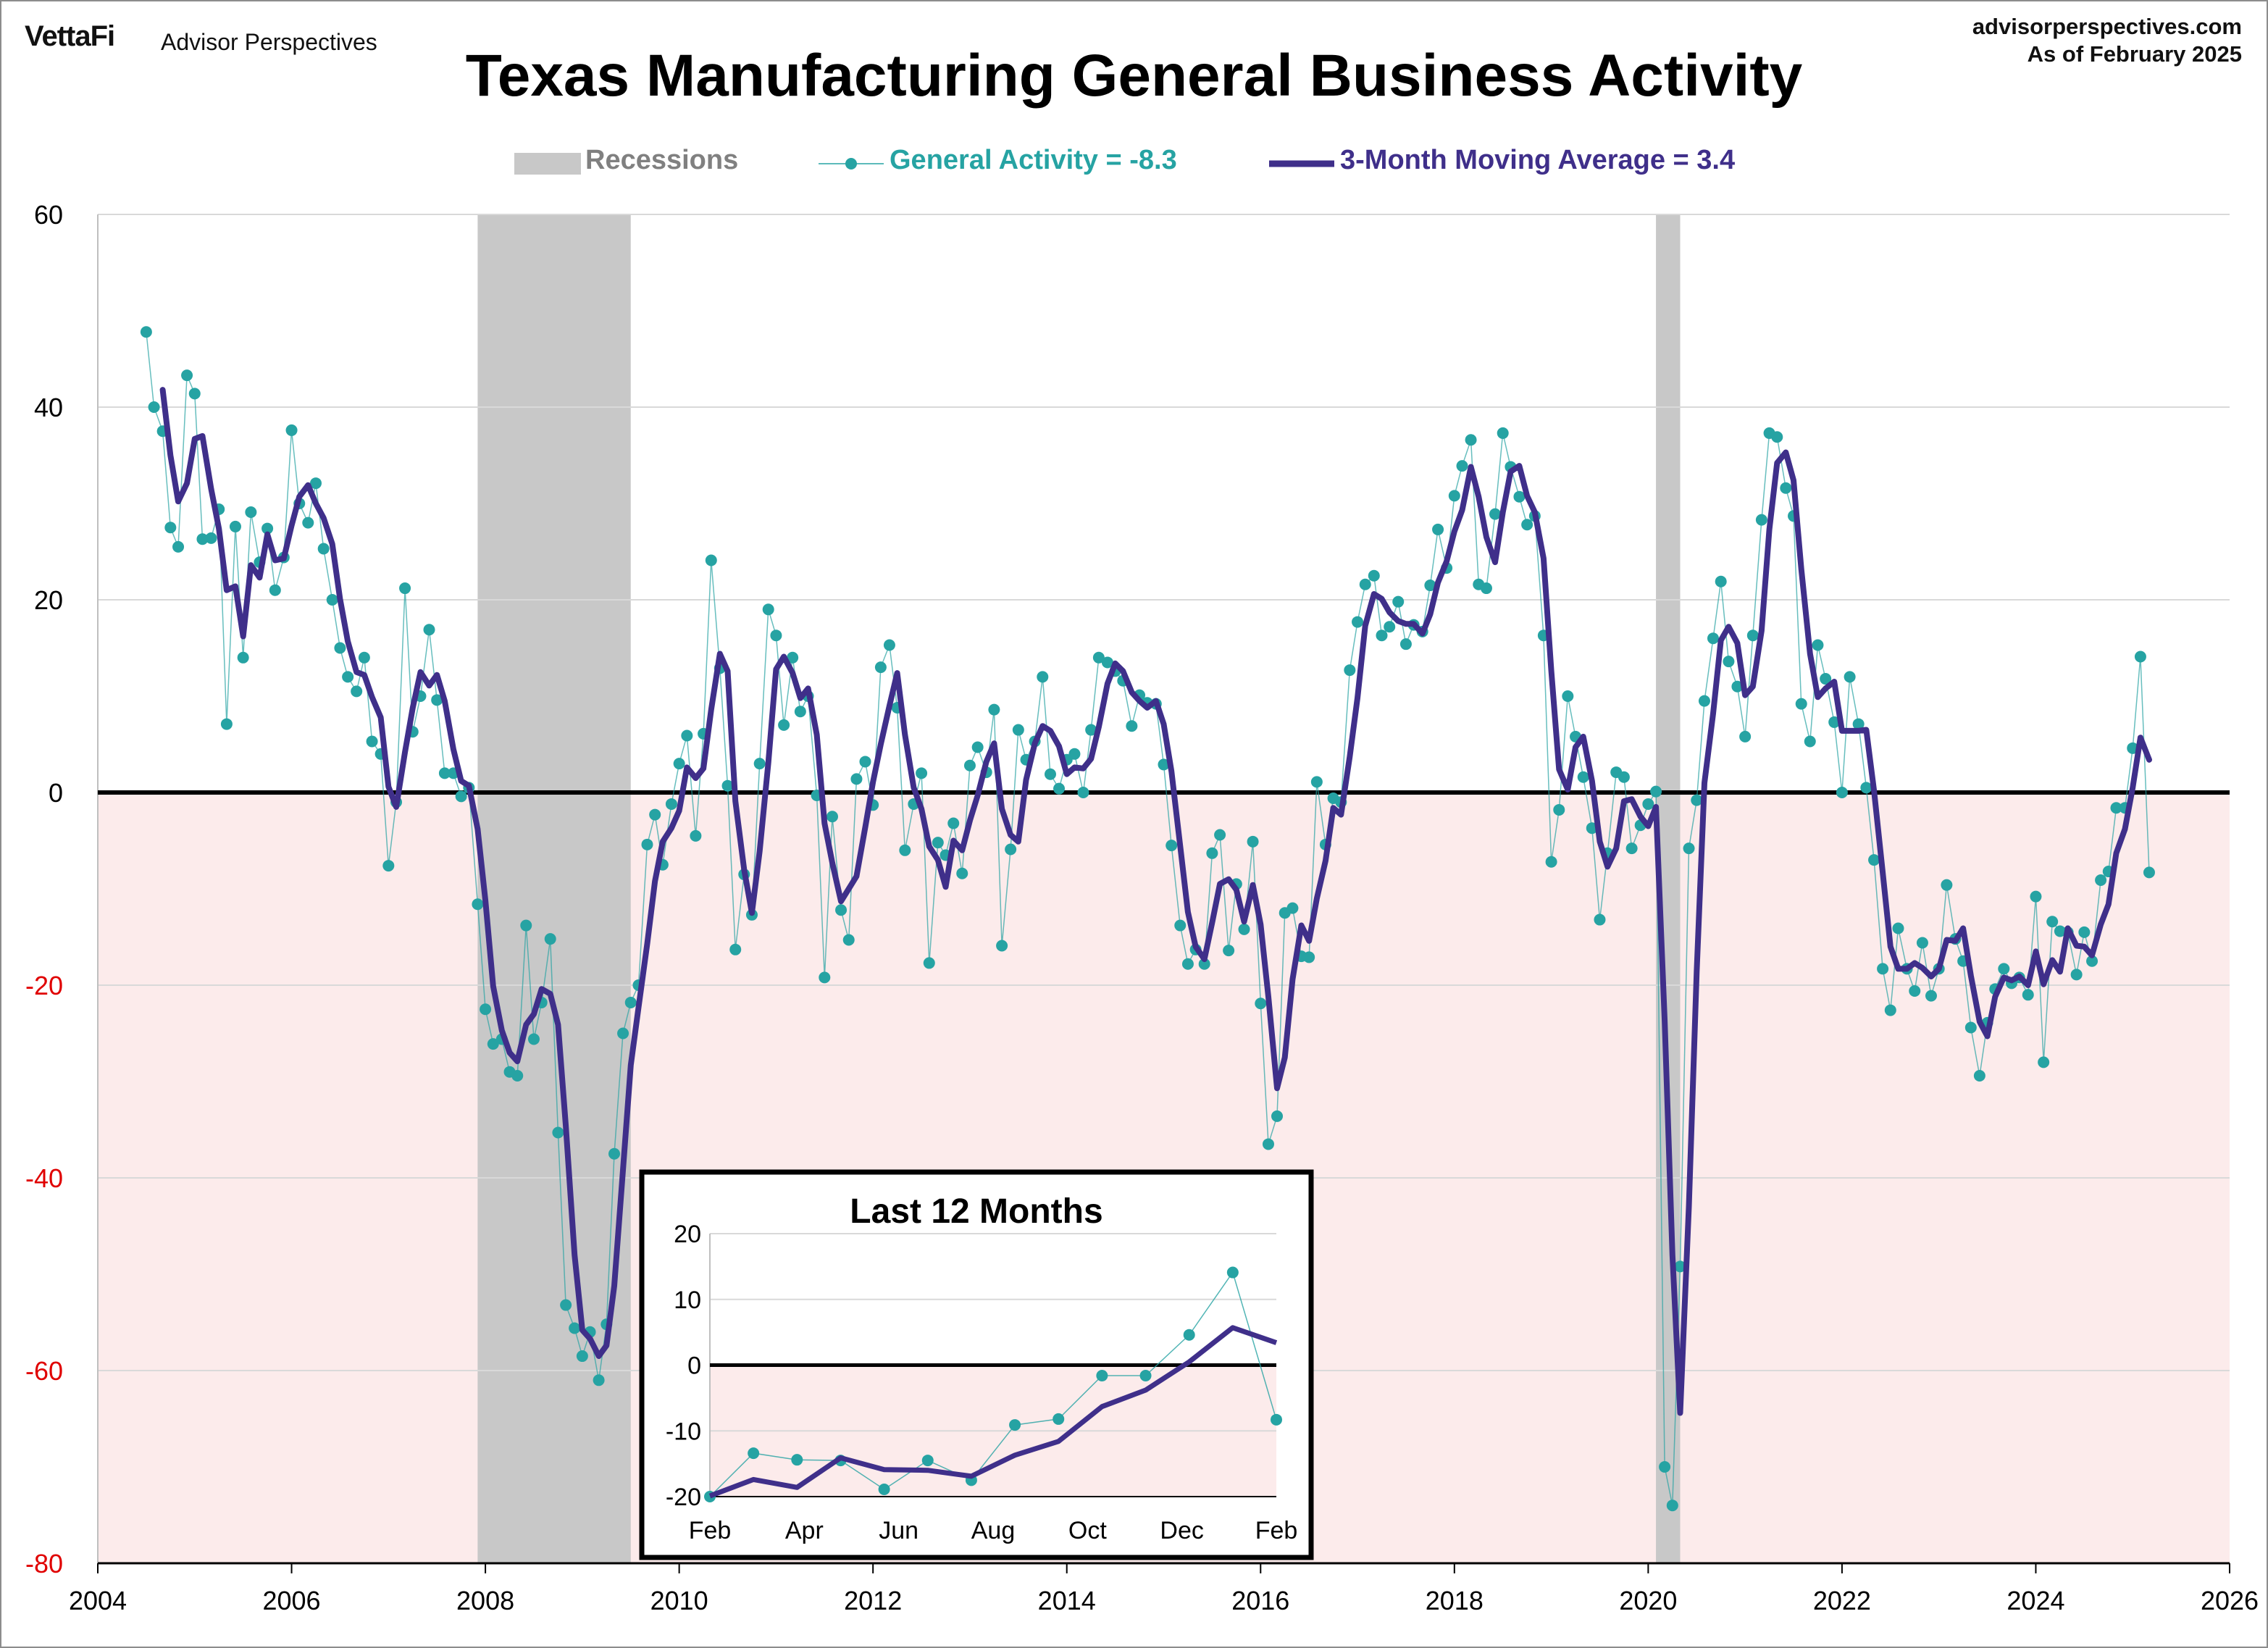 Image resolution: width=2268 pixels, height=1648 pixels. What do you see at coordinates (269, 42) in the screenshot?
I see `brand-subtitle: Advisor Perspectives` at bounding box center [269, 42].